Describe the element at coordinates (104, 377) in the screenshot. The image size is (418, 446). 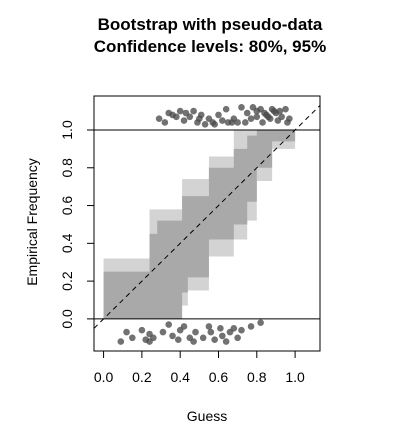
I see `x-tick-label: 0.0` at that location.